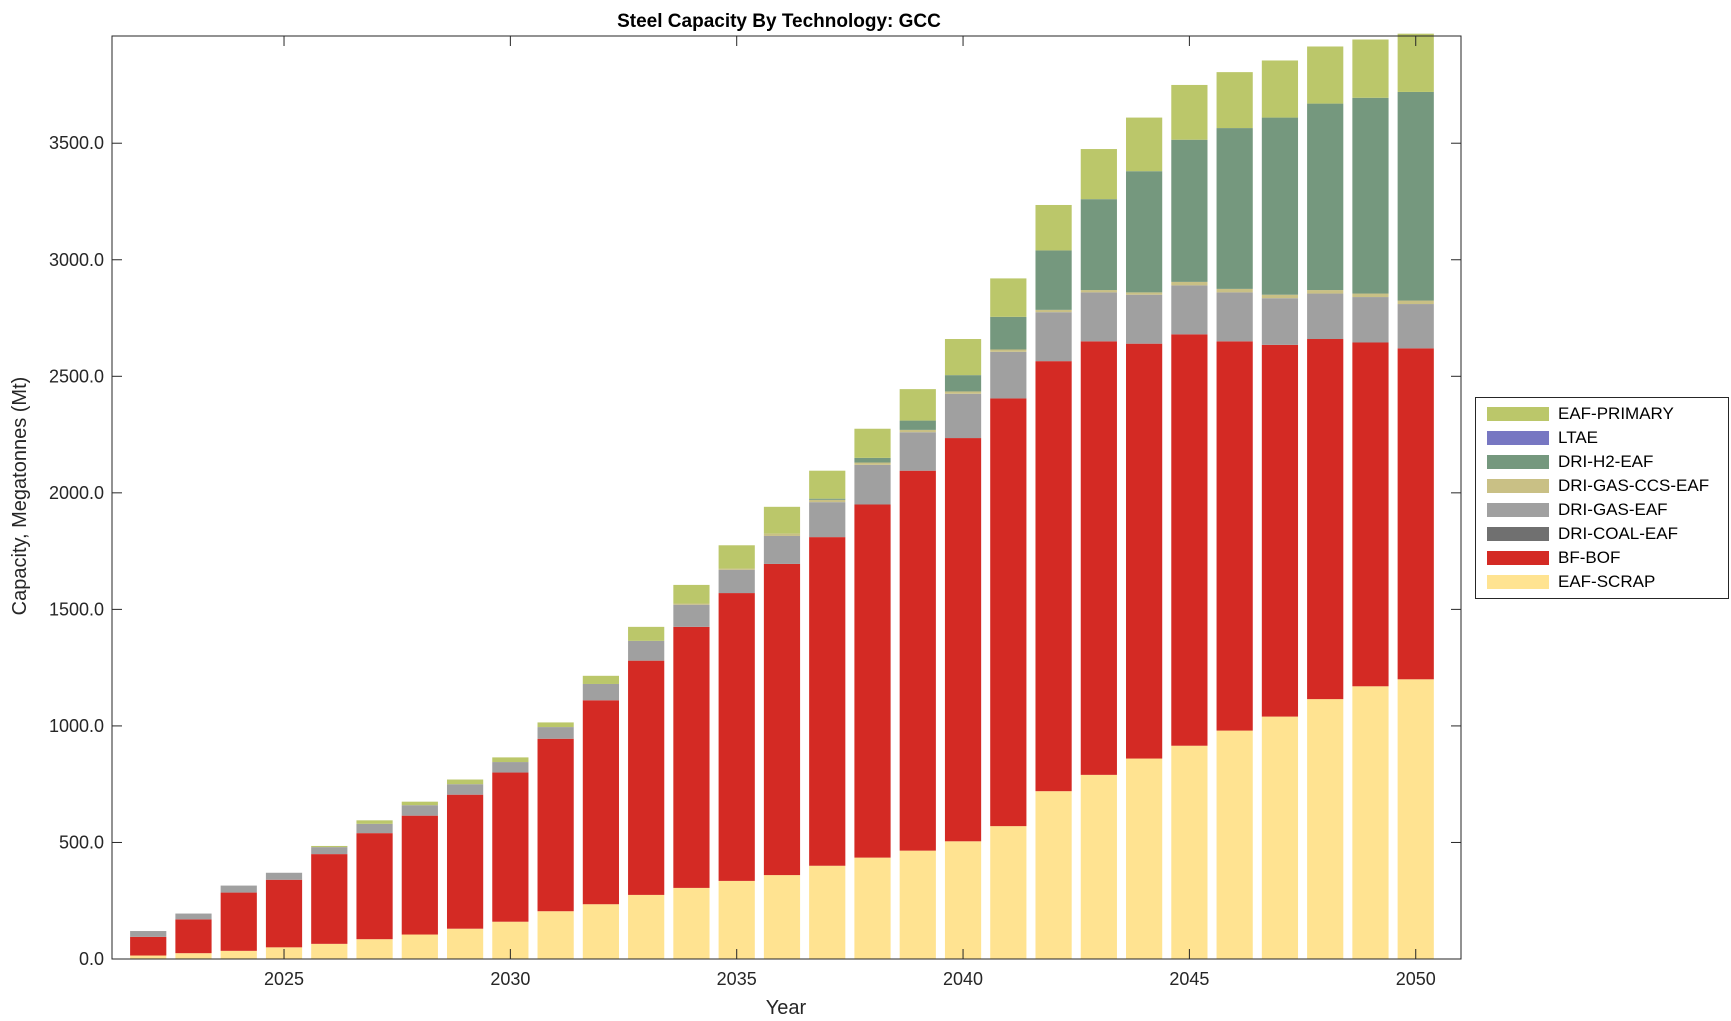  I want to click on bar-segment-dri-gas-ccs-eaf-2038, so click(872, 463).